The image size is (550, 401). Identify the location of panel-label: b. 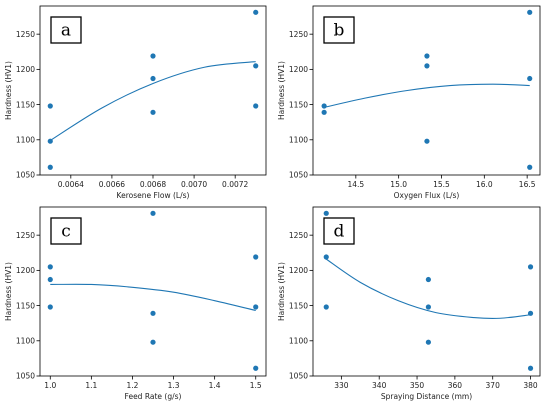
(339, 31).